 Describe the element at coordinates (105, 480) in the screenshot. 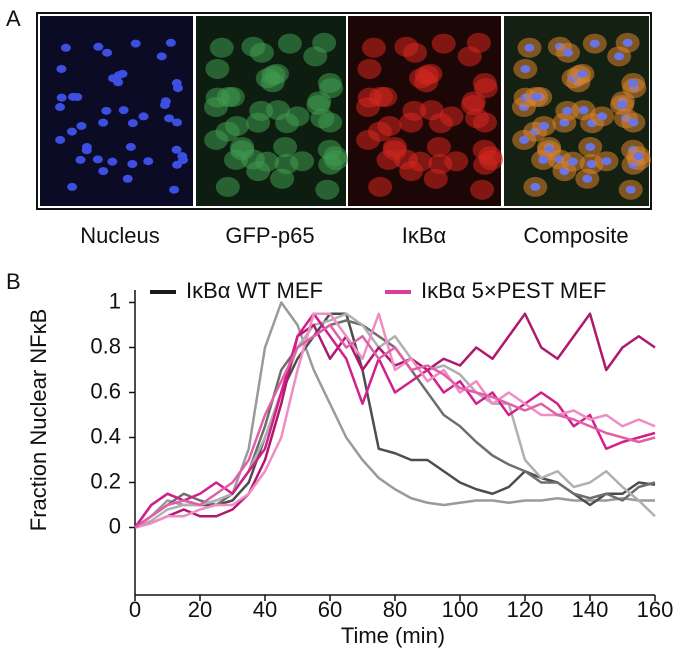

I see `y-tick-label: 0.2` at that location.